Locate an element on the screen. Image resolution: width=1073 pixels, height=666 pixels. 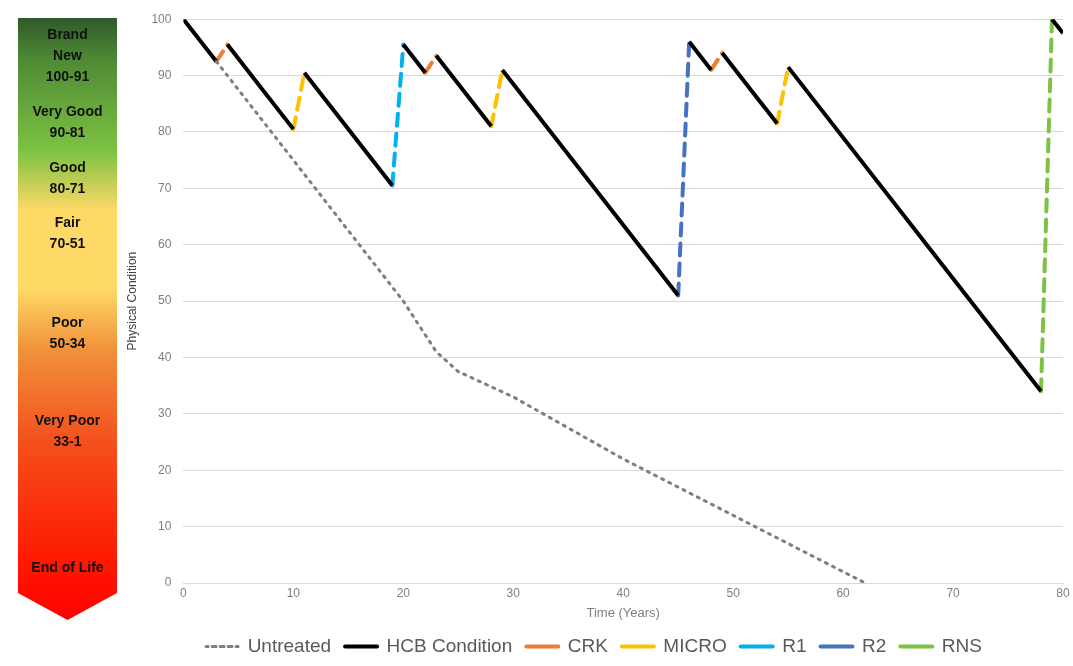
y-tick-label: 20 is located at coordinates (165, 469).